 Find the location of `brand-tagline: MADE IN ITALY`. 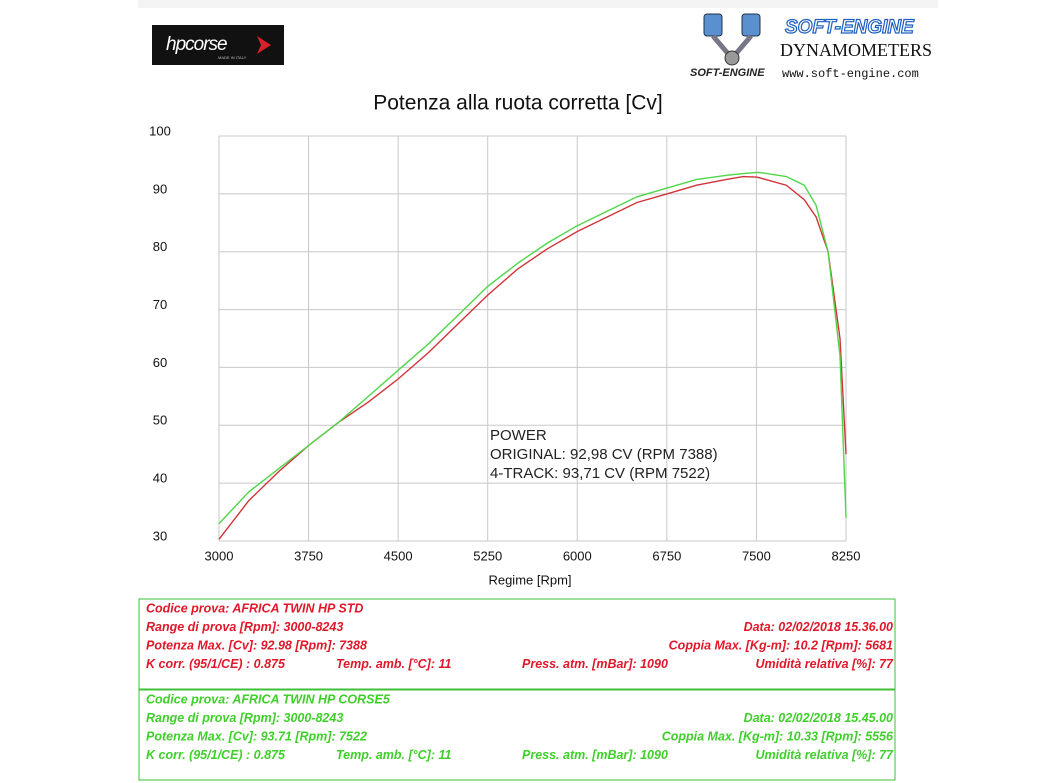

brand-tagline: MADE IN ITALY is located at coordinates (232, 57).